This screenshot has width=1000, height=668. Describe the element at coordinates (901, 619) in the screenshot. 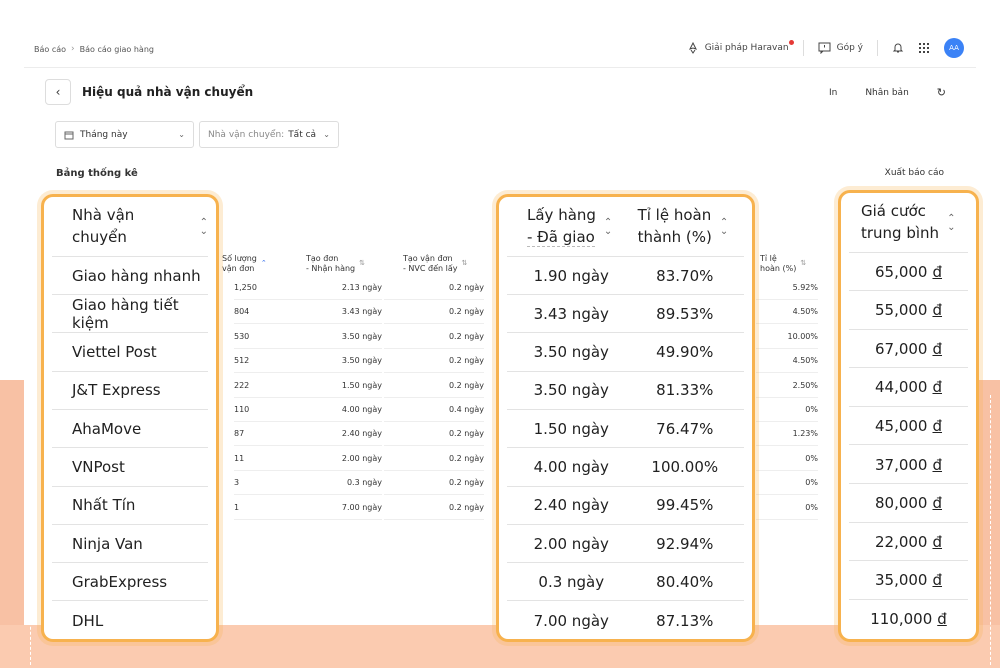

I see `avg-fee-value: 110,000` at that location.